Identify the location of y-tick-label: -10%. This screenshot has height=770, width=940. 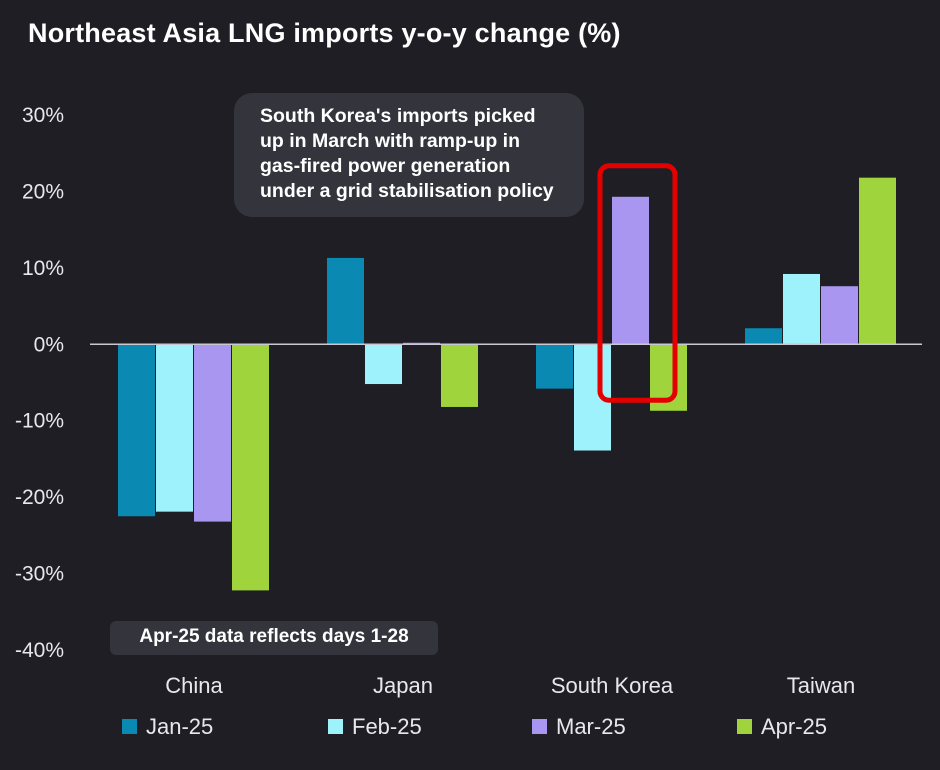
(39, 421).